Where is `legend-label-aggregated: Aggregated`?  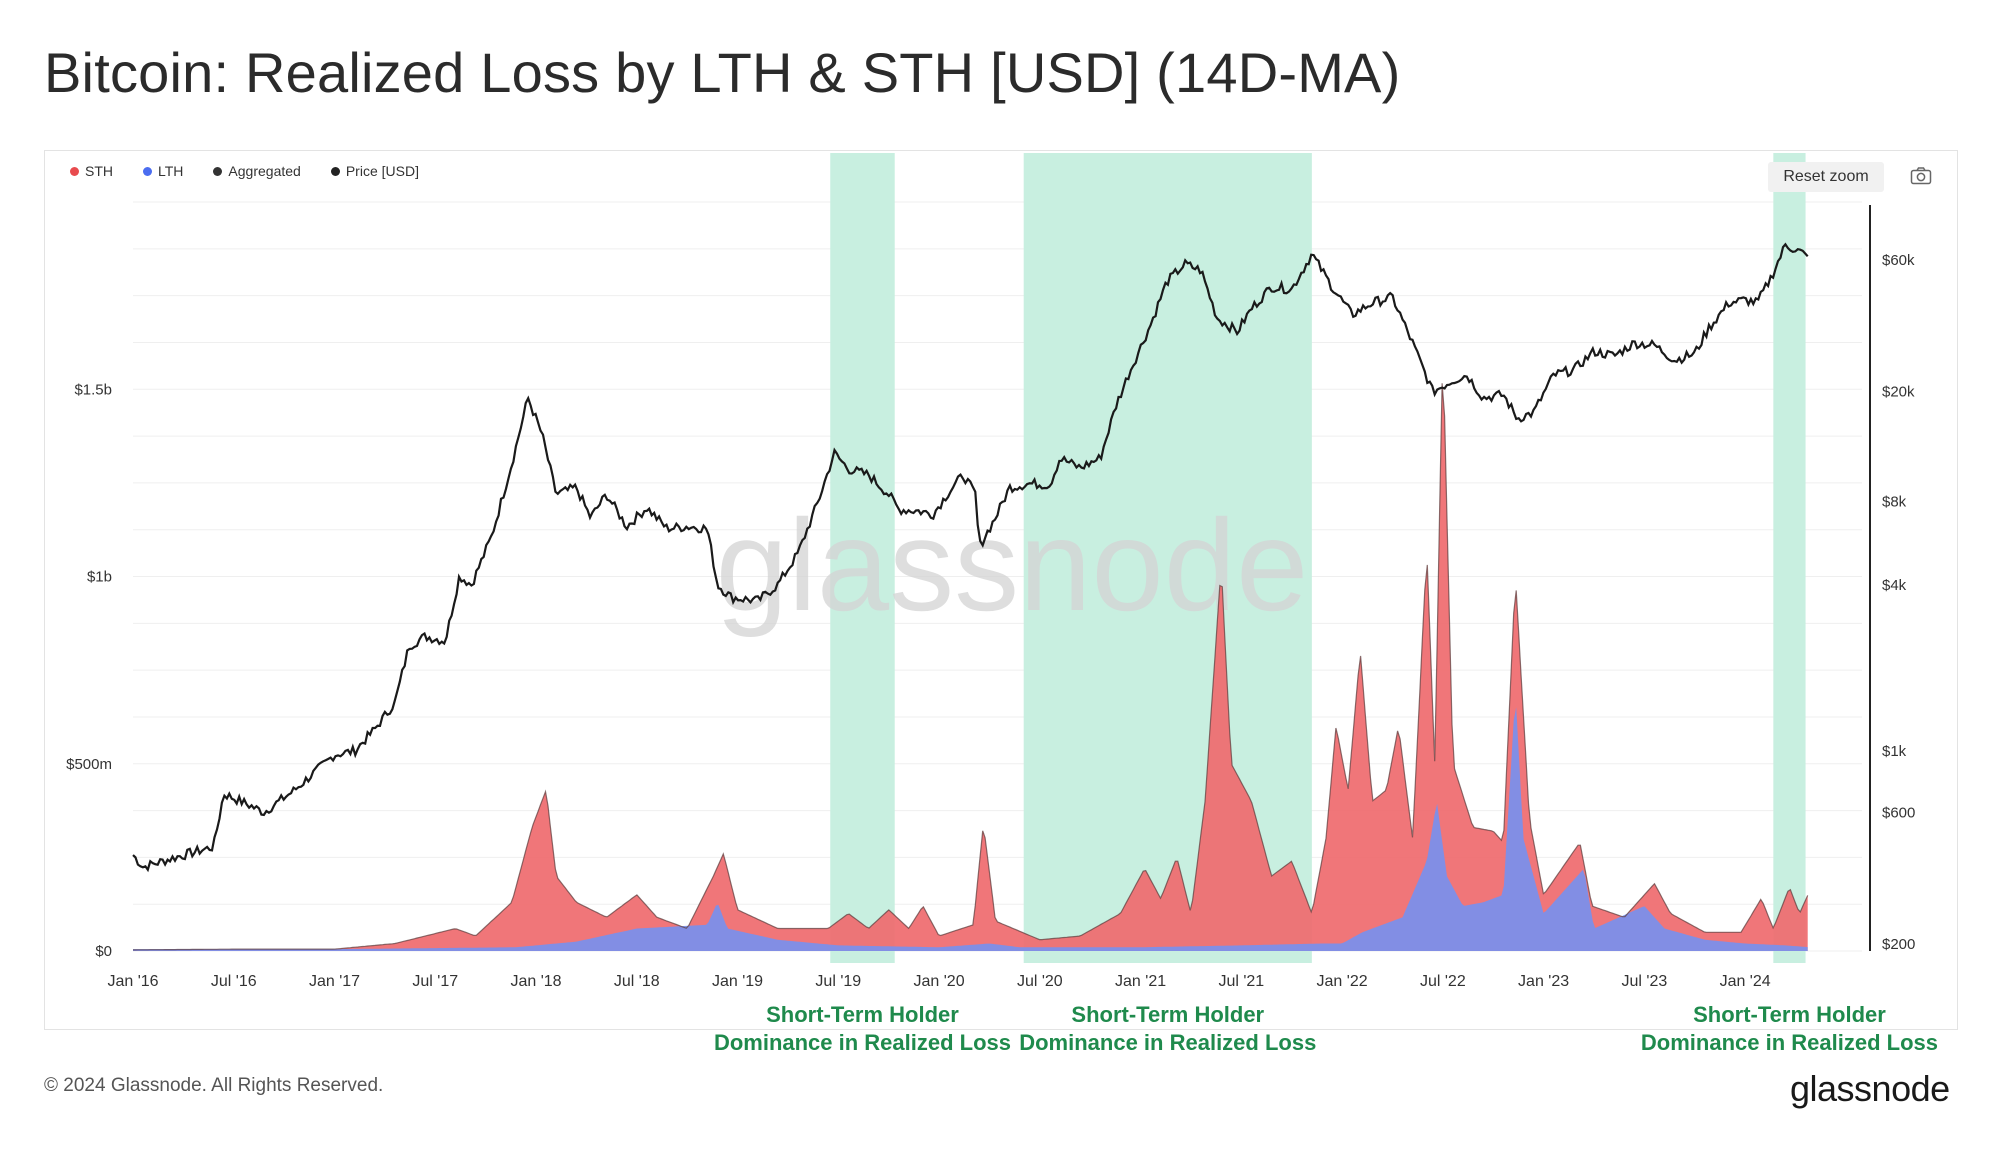 legend-label-aggregated: Aggregated is located at coordinates (264, 171).